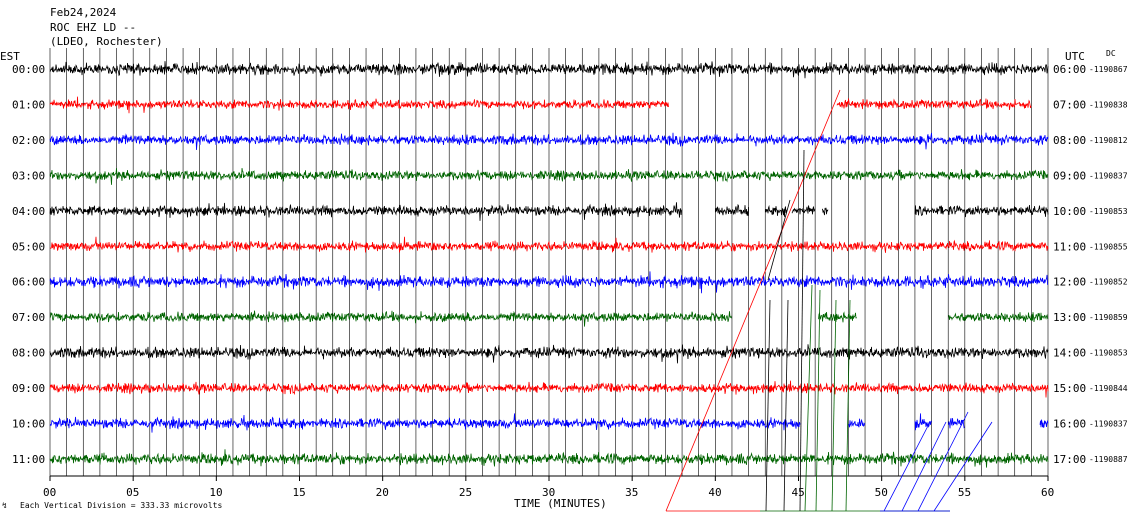  Describe the element at coordinates (548, 492) in the screenshot. I see `x-tick-label: 30` at that location.